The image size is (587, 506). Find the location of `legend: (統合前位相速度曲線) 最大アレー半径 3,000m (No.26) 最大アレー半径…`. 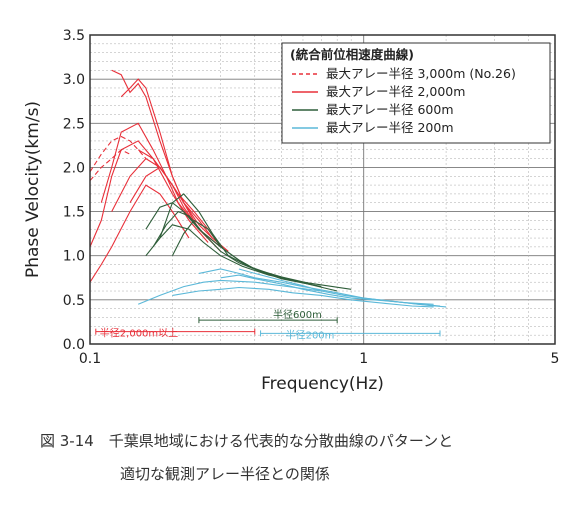

legend: (統合前位相速度曲線) 最大アレー半径 3,000m (No.26) 最大アレー半径… is located at coordinates (416, 93).